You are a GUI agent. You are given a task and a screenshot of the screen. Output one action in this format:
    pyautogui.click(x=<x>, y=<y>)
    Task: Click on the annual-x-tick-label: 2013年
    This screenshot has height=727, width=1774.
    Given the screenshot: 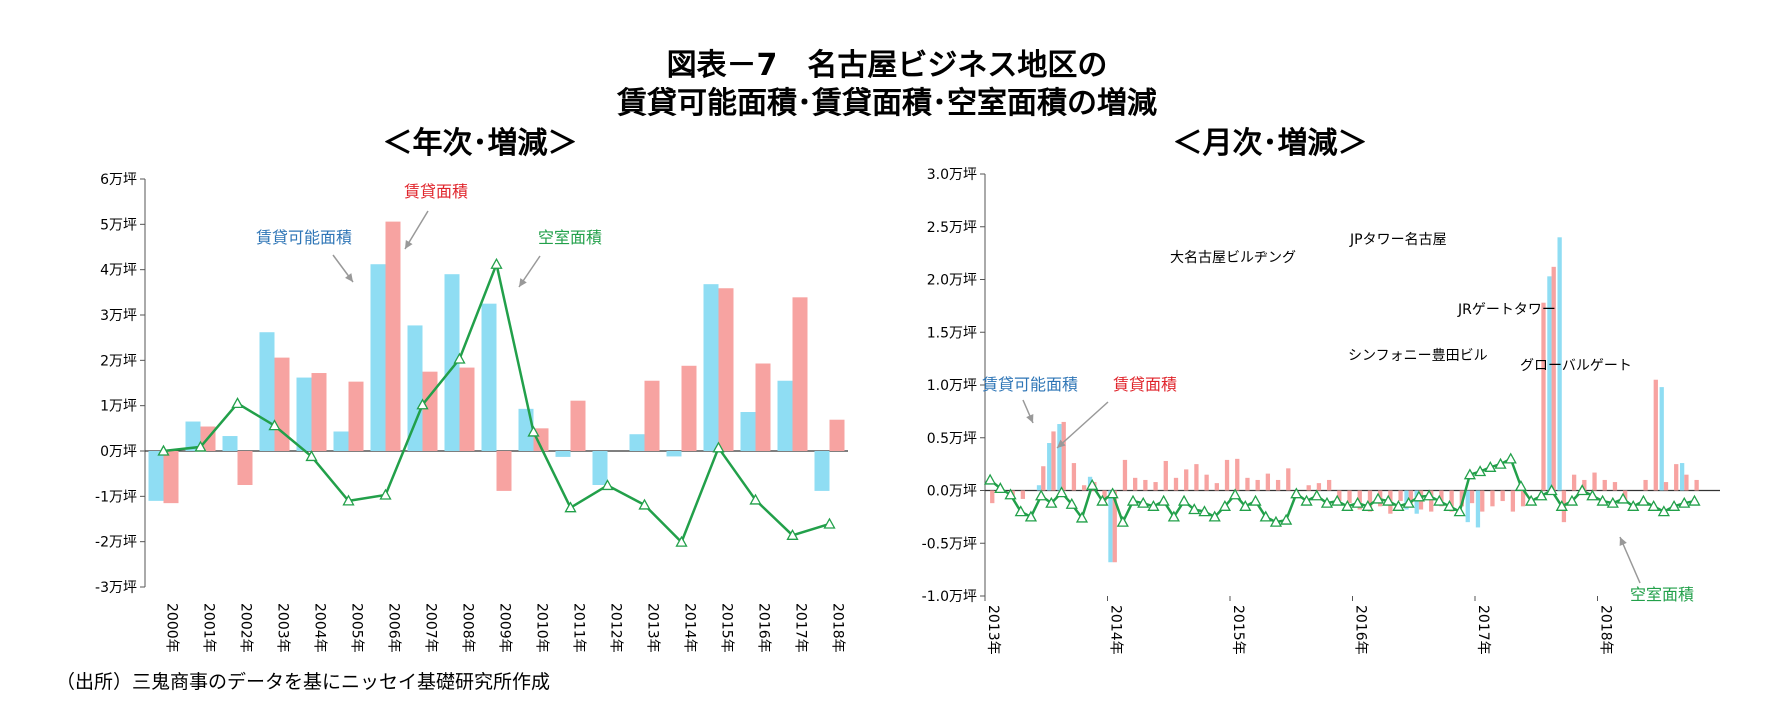 What is the action you would take?
    pyautogui.click(x=653, y=628)
    